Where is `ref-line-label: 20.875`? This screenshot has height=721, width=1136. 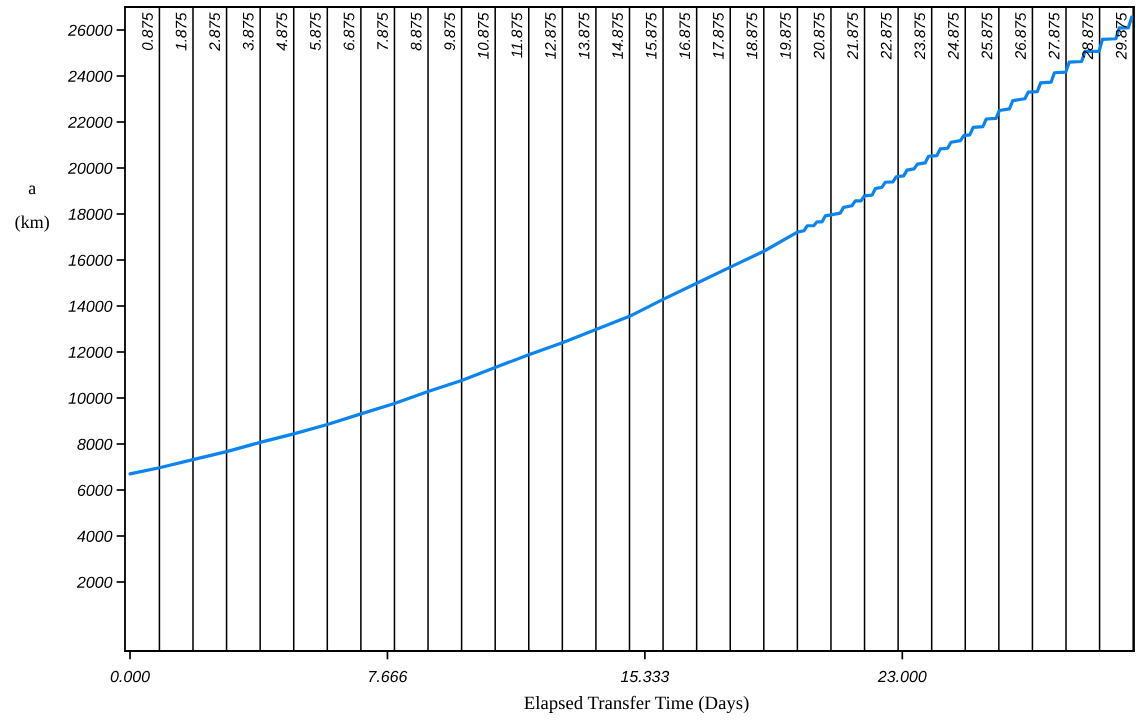 ref-line-label: 20.875 is located at coordinates (819, 36).